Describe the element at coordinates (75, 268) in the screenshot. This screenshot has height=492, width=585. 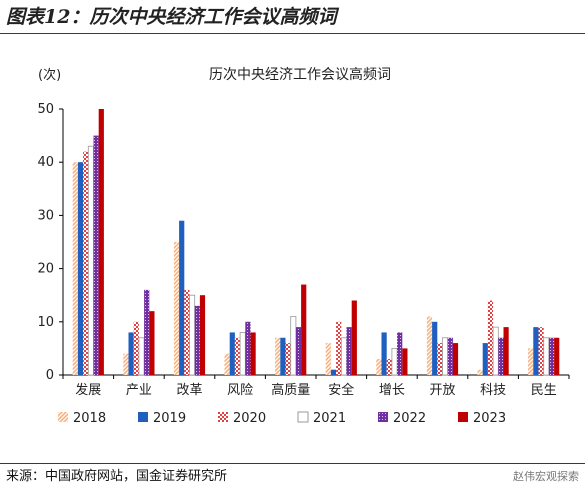
I see `bar-2018-发展` at that location.